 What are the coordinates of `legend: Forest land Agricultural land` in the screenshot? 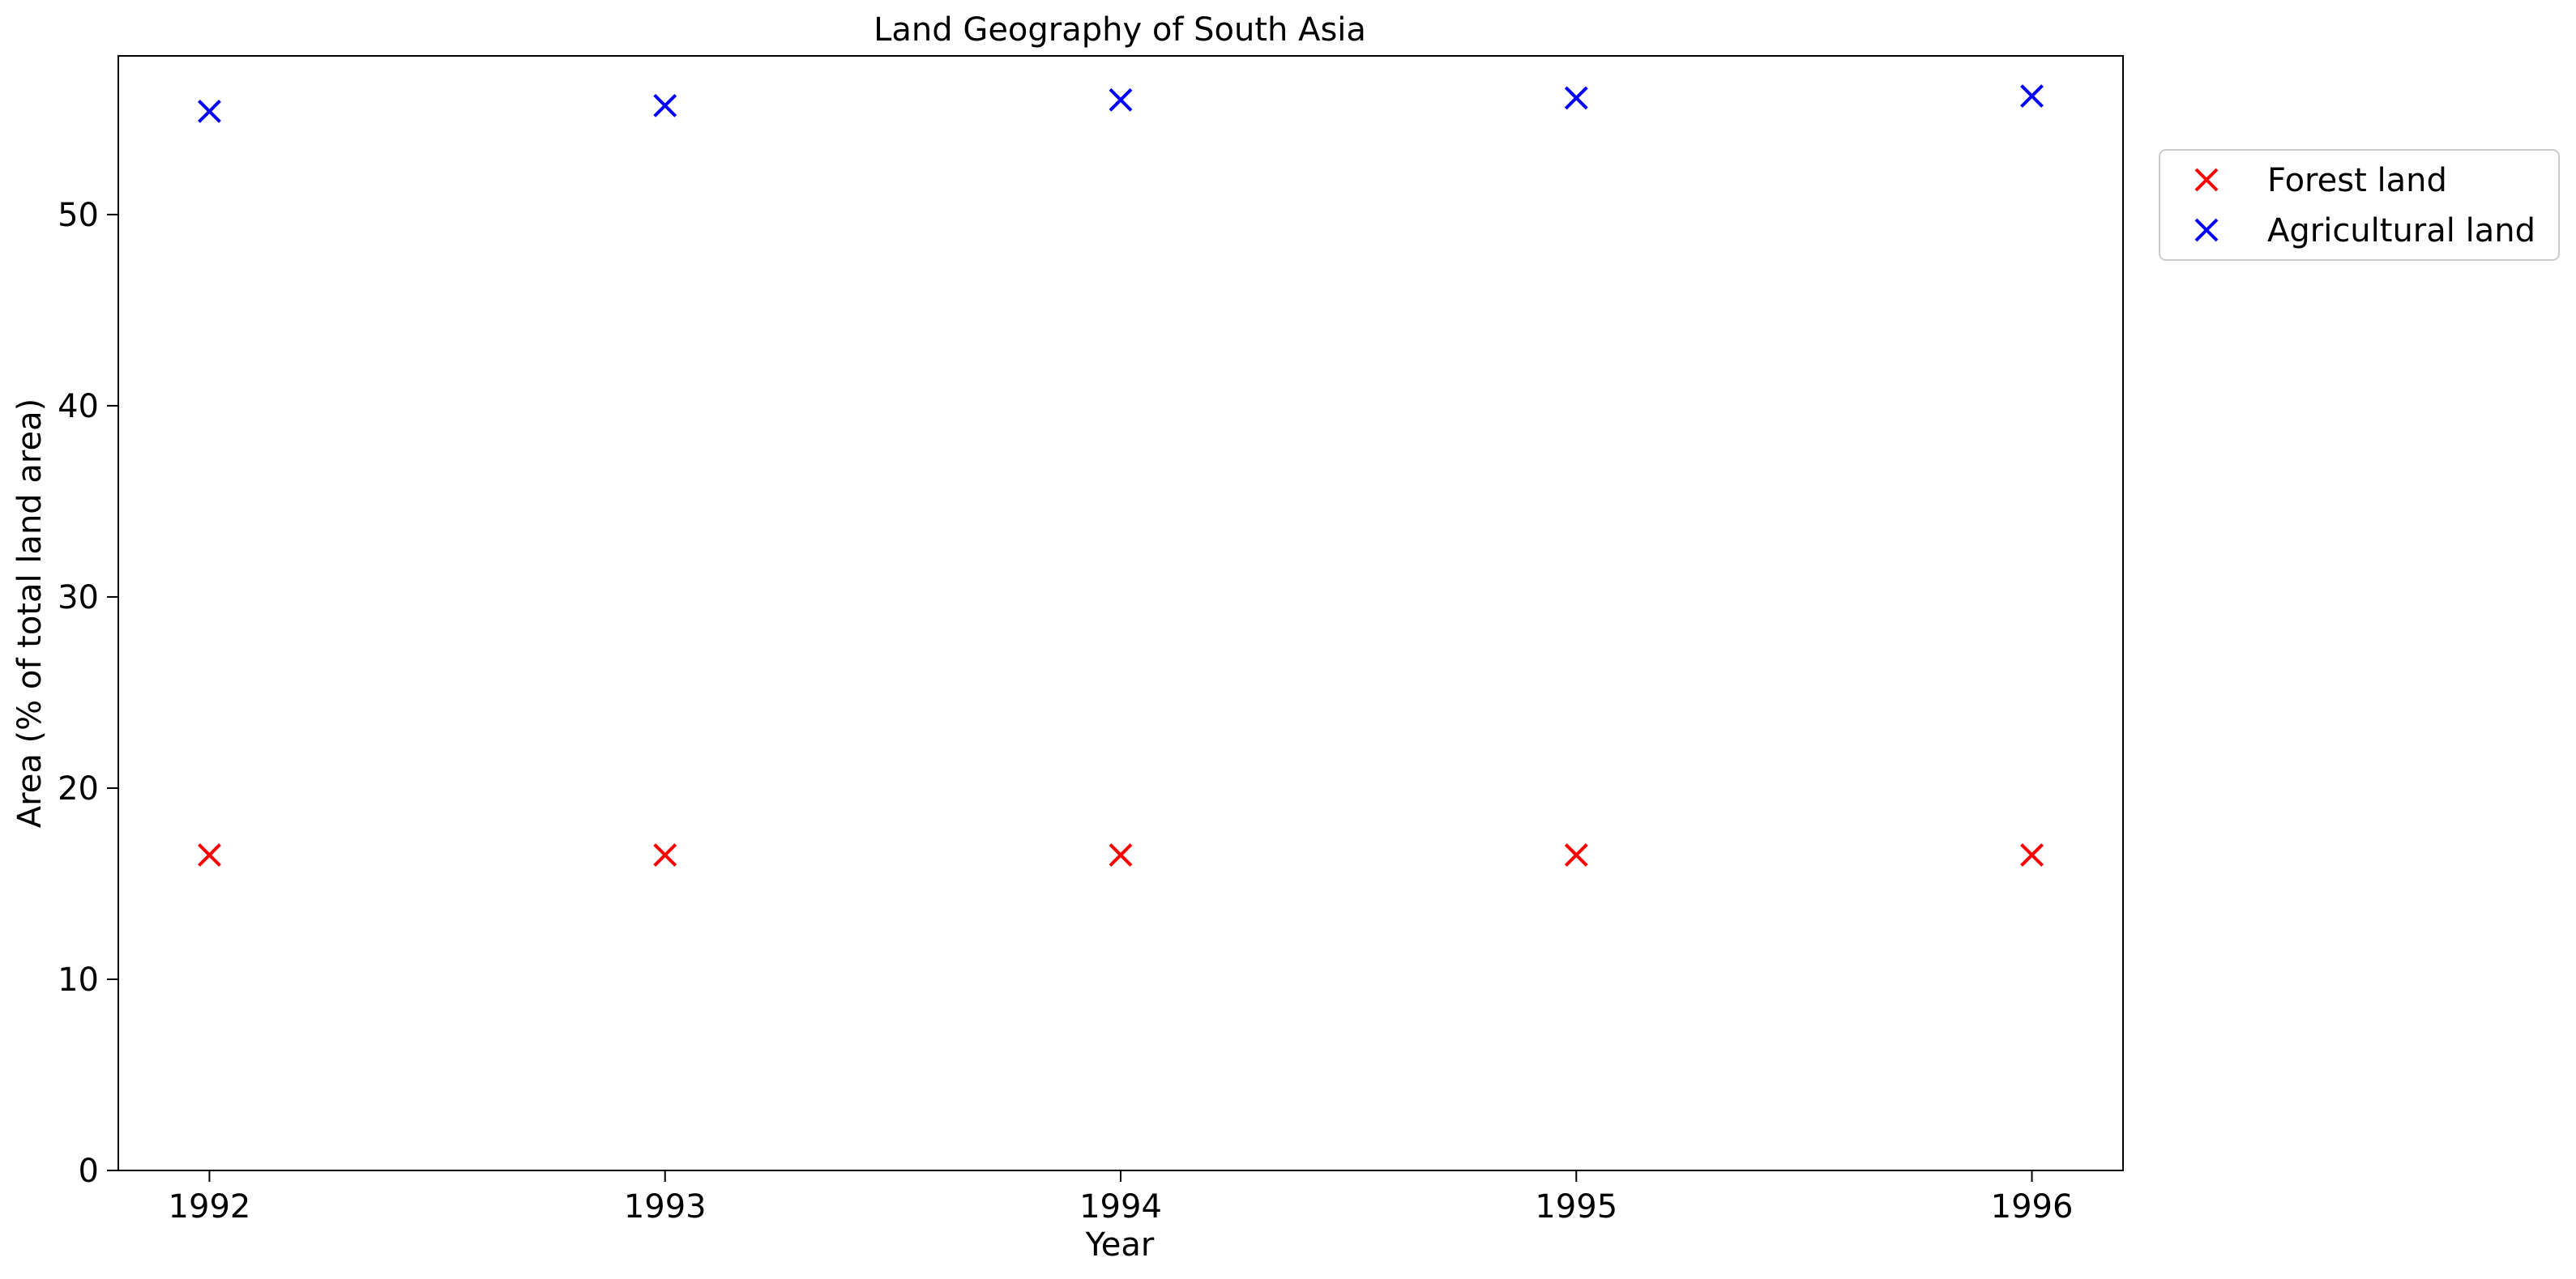 It's located at (2359, 205).